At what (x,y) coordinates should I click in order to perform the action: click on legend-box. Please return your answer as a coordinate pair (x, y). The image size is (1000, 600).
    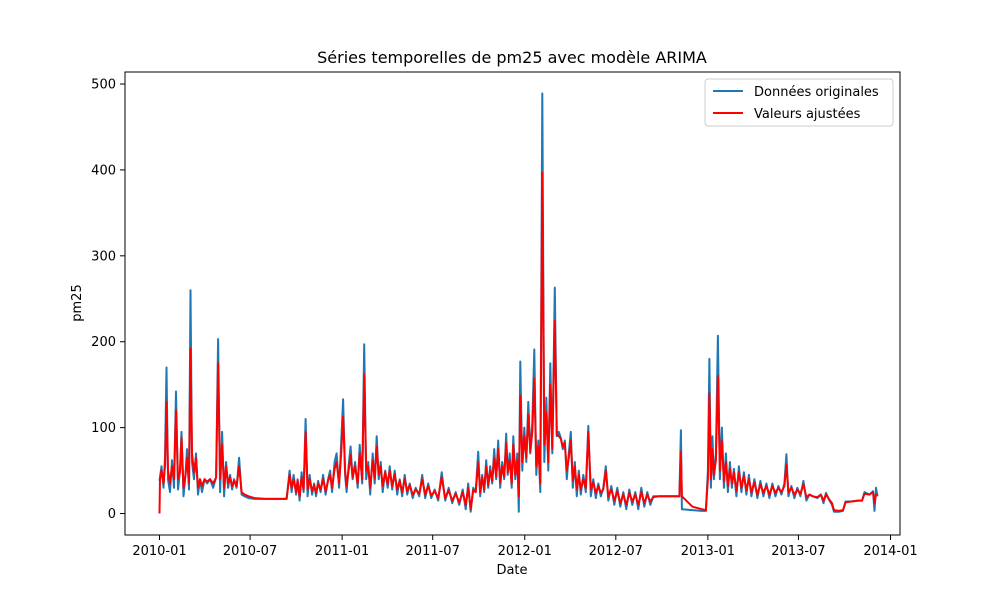
    Looking at the image, I should click on (799, 102).